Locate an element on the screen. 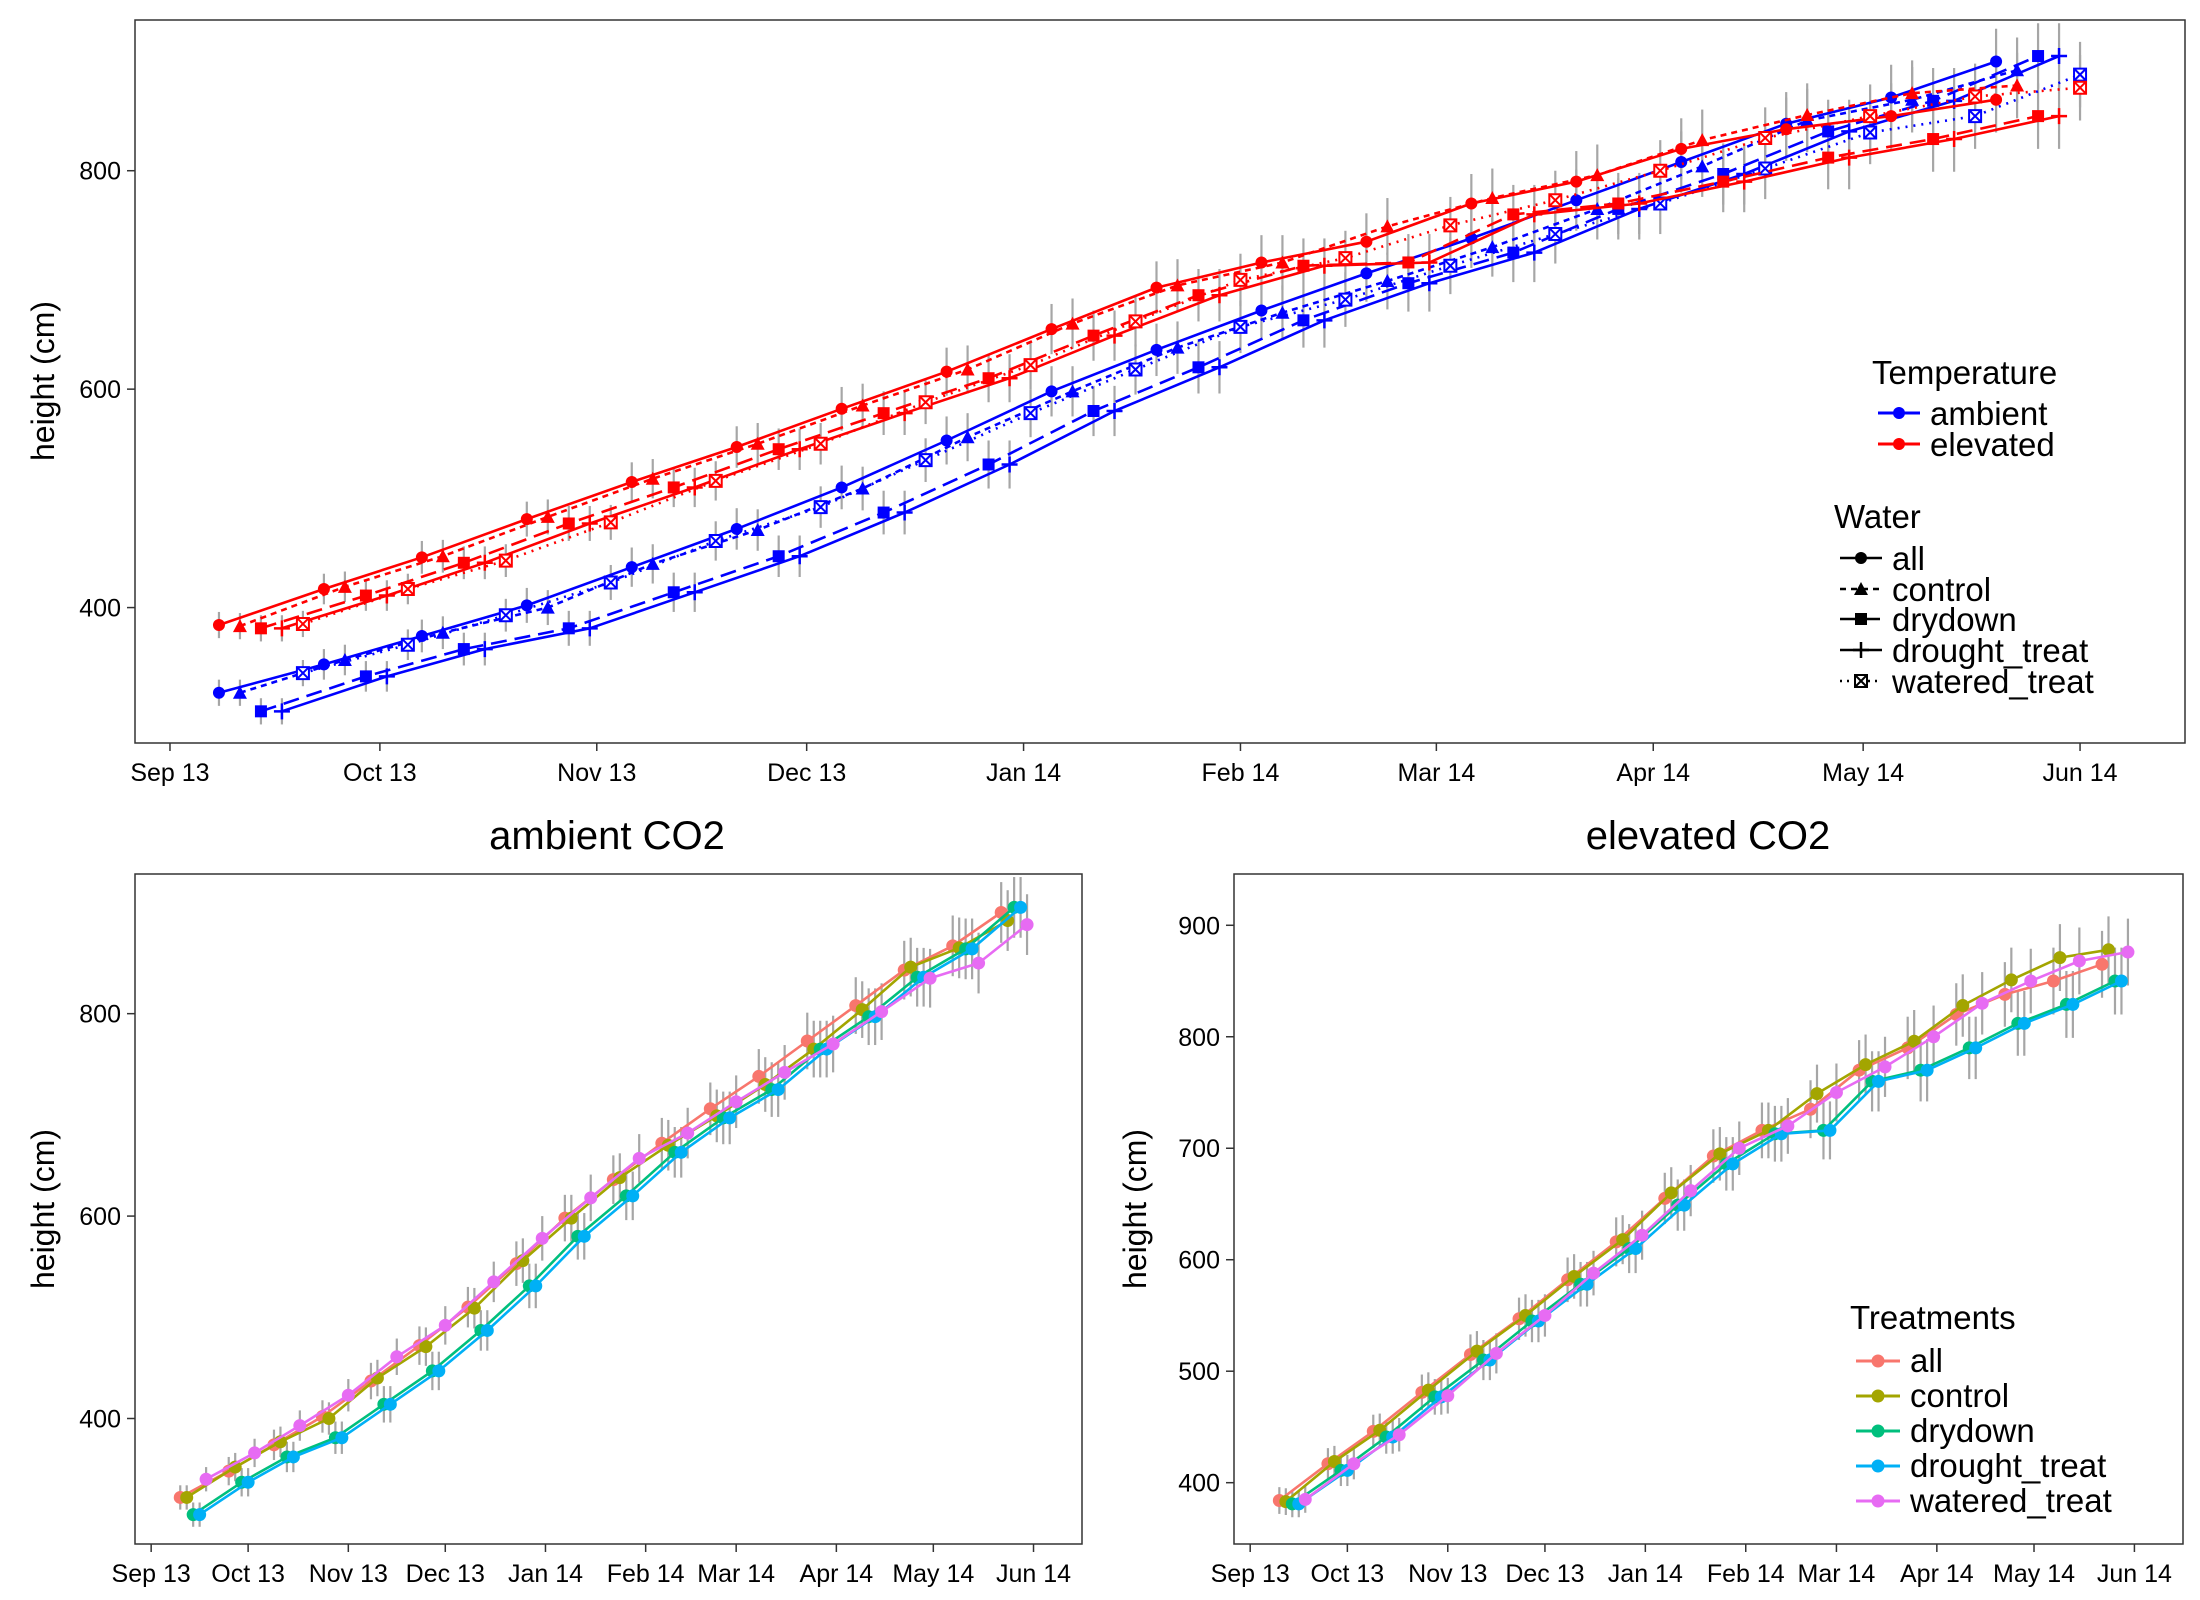 This screenshot has width=2200, height=1600. water-legend-watered-treat-key is located at coordinates (1861, 681).